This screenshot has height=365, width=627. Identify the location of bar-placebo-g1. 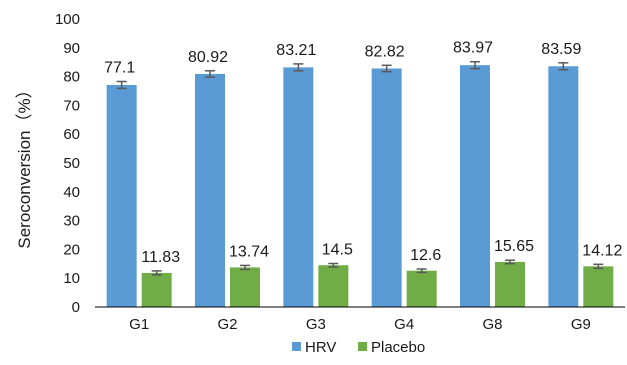
(156, 289).